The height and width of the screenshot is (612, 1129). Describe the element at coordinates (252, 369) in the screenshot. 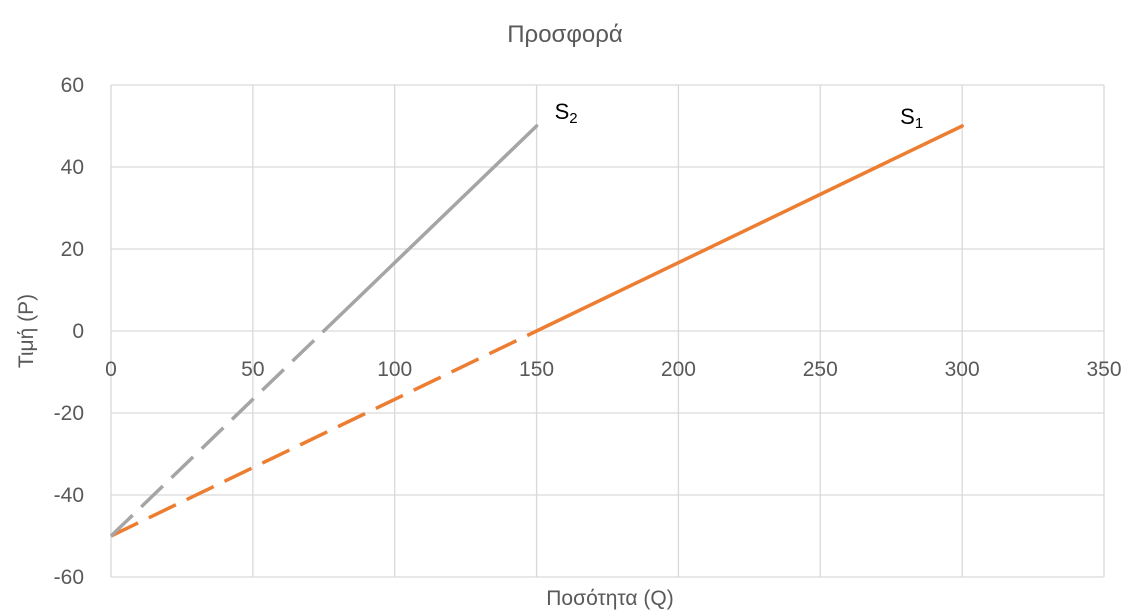

I see `x-tick-label: 50` at that location.